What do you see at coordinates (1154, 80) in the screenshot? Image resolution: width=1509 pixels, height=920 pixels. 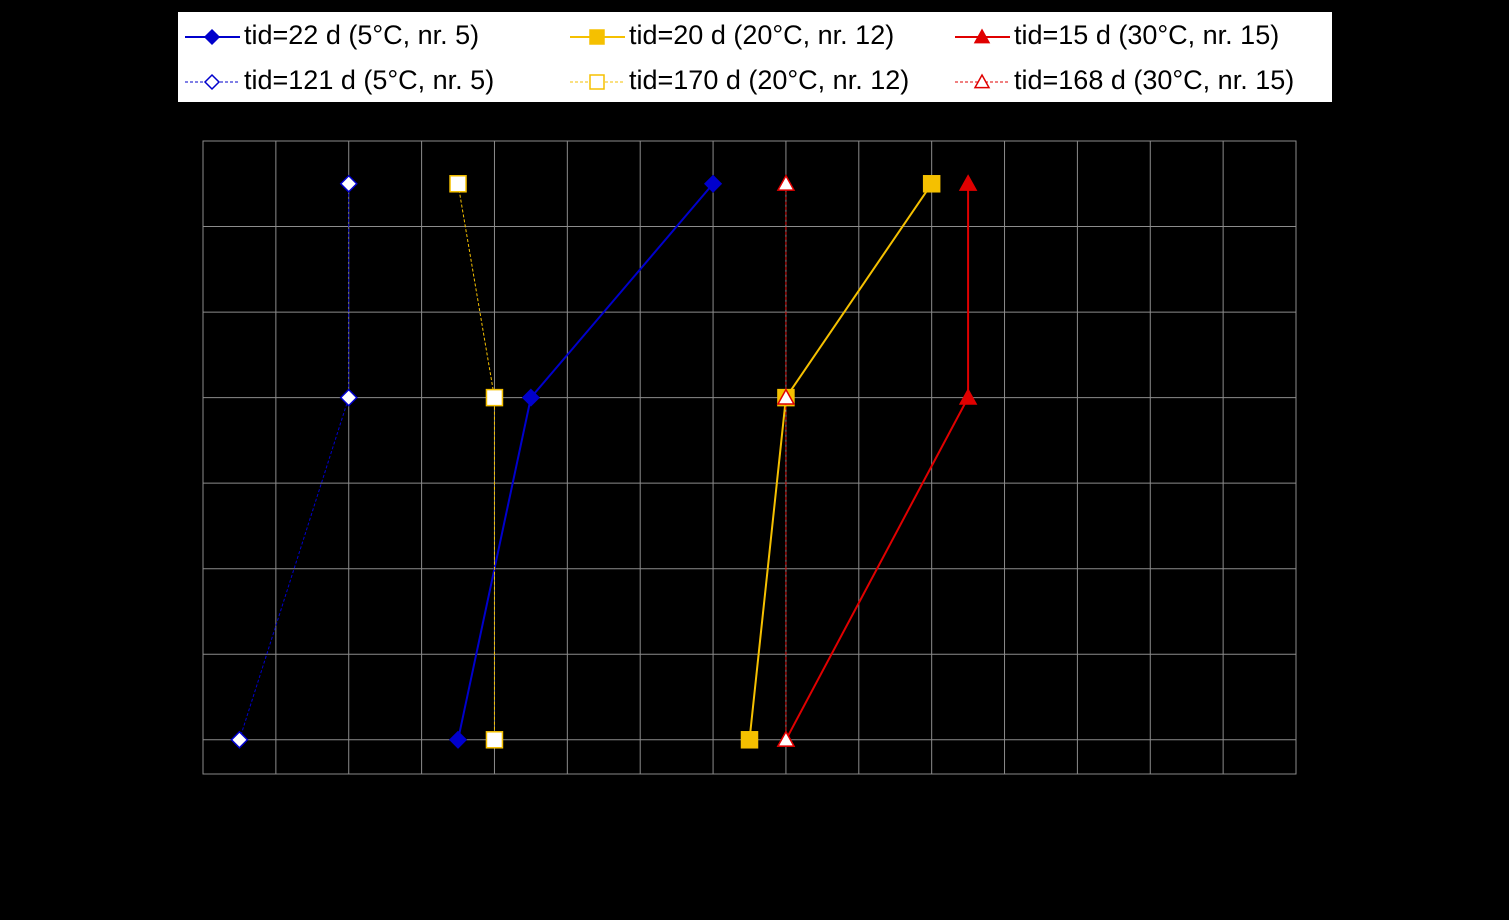 I see `legend-label: tid=168 d (30°C, nr. 15)` at bounding box center [1154, 80].